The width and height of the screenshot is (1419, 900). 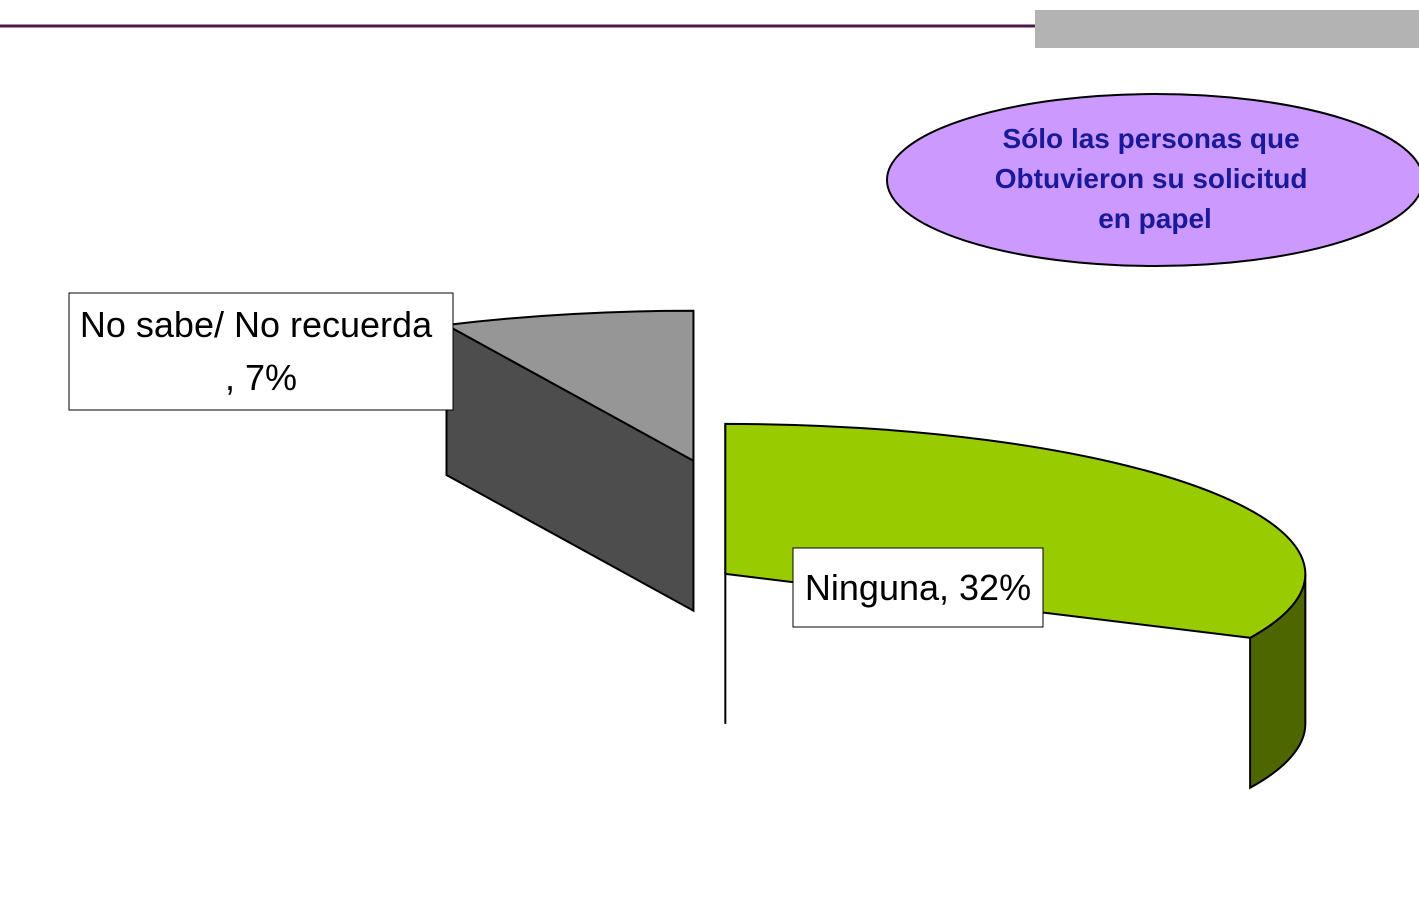 I want to click on data-label: No sabe/ No recuerda , 7%, so click(x=261, y=351).